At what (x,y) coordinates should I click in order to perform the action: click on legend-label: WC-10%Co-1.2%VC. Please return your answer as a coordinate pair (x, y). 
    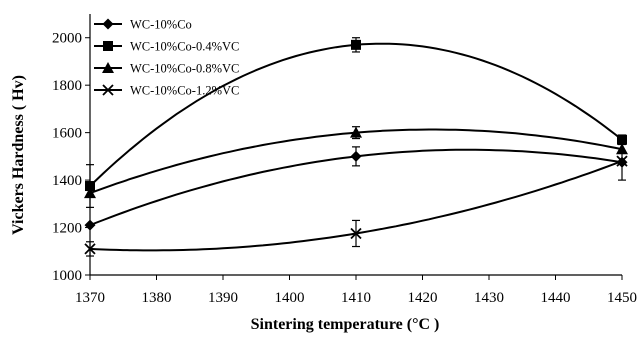
    Looking at the image, I should click on (184, 91).